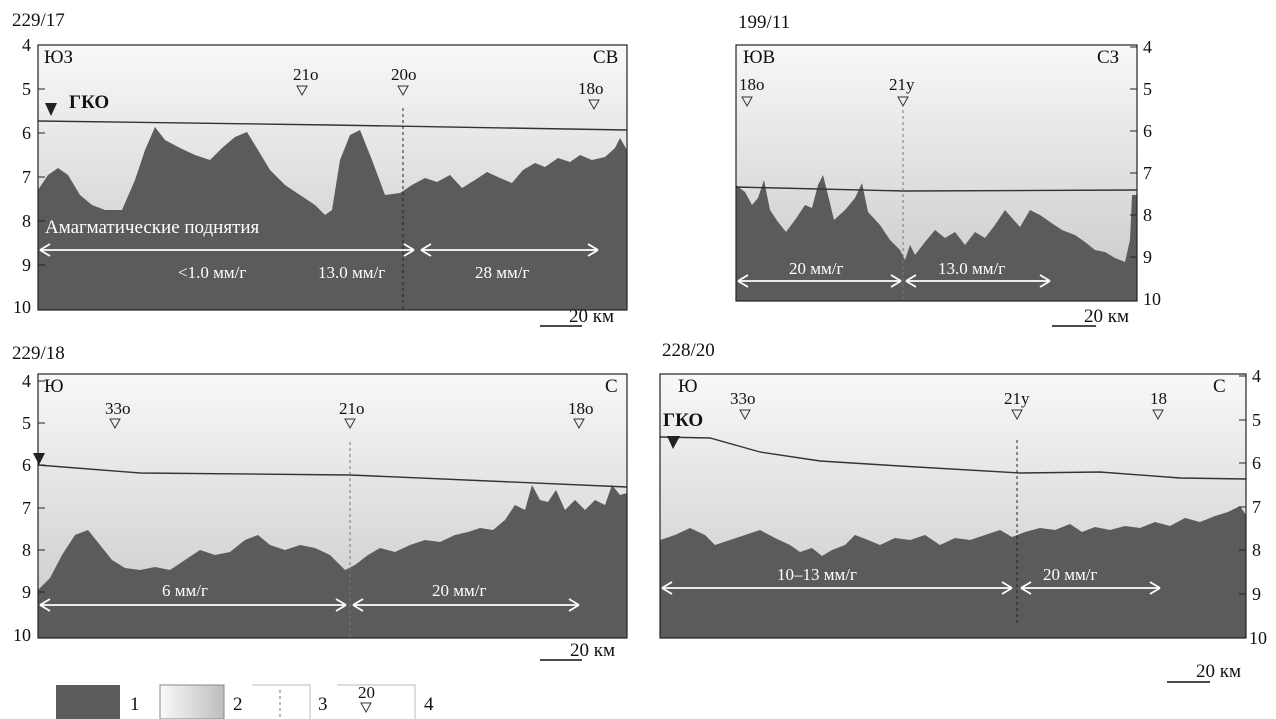  I want to click on spreading-rate: 10–13 мм/г, so click(817, 574).